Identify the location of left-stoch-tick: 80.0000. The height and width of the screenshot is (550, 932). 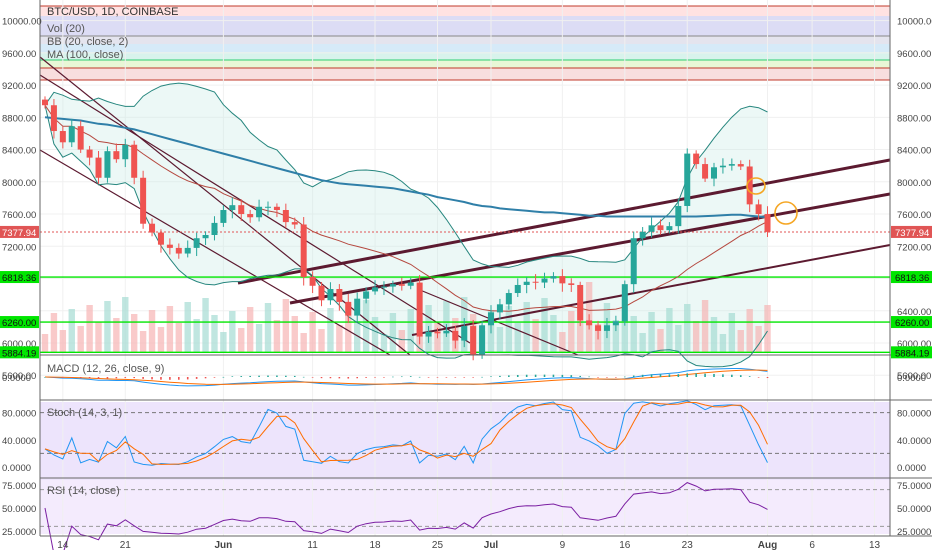
(19, 414).